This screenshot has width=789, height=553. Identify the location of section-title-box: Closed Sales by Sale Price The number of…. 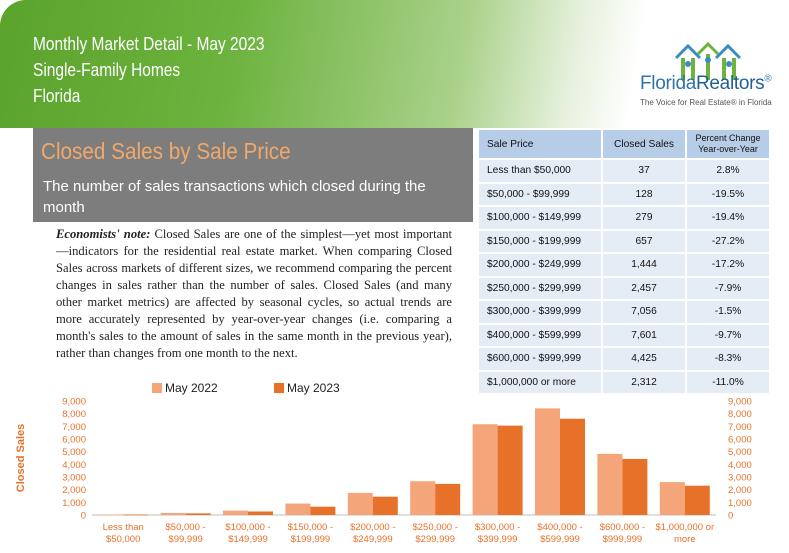
(253, 175).